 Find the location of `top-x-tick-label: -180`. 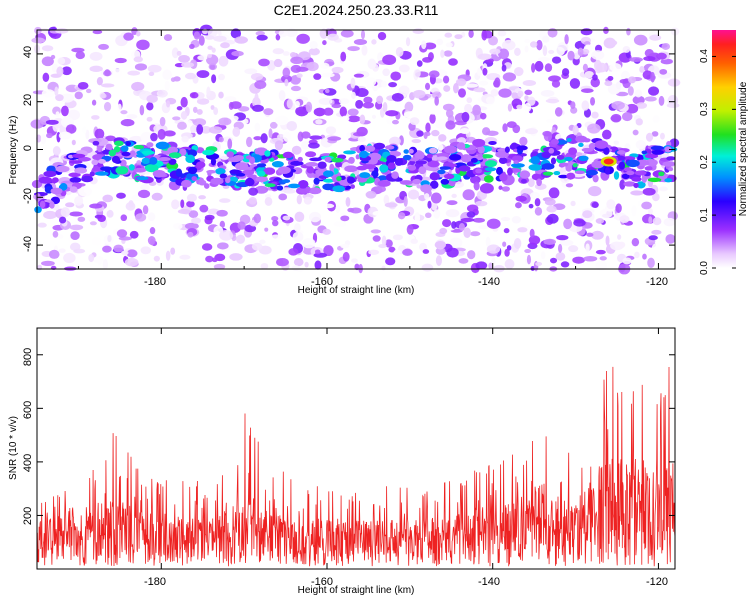

top-x-tick-label: -180 is located at coordinates (155, 282).